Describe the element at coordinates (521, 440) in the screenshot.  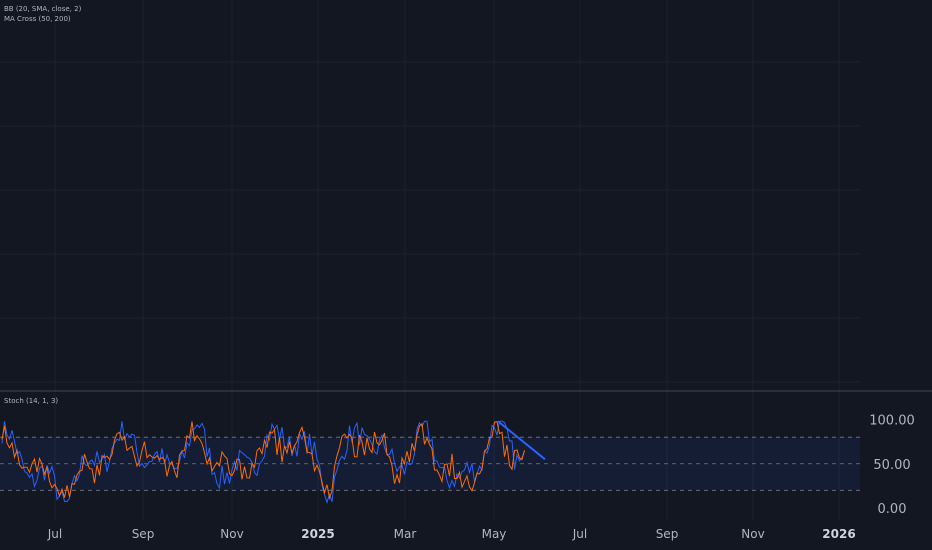
I see `stoch-trendline` at that location.